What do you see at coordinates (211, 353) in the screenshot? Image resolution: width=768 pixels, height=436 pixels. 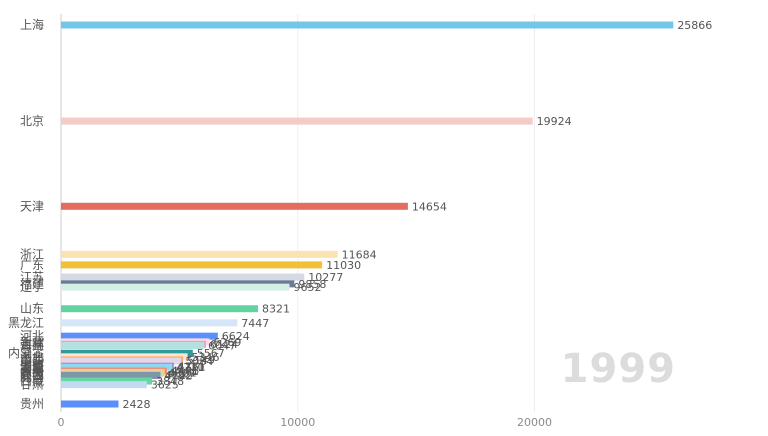 I see `value-label: 5567` at bounding box center [211, 353].